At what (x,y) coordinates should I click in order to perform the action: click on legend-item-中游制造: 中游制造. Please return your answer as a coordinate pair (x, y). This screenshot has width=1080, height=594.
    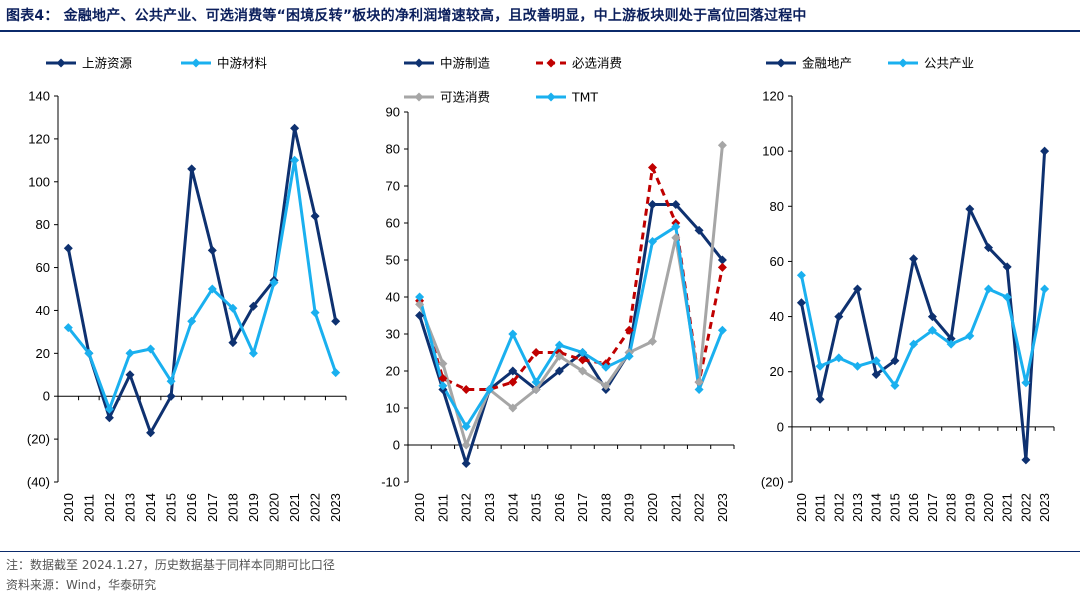
    Looking at the image, I should click on (447, 63).